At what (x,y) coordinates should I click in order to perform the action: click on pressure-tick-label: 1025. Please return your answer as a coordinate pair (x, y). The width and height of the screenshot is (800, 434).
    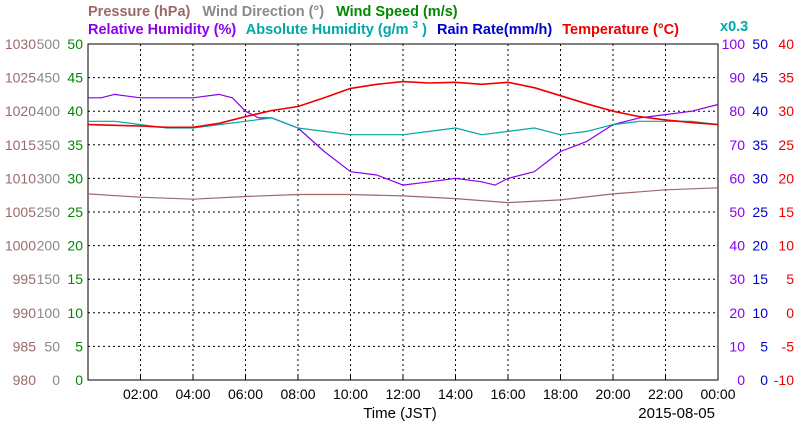
    Looking at the image, I should click on (20, 78).